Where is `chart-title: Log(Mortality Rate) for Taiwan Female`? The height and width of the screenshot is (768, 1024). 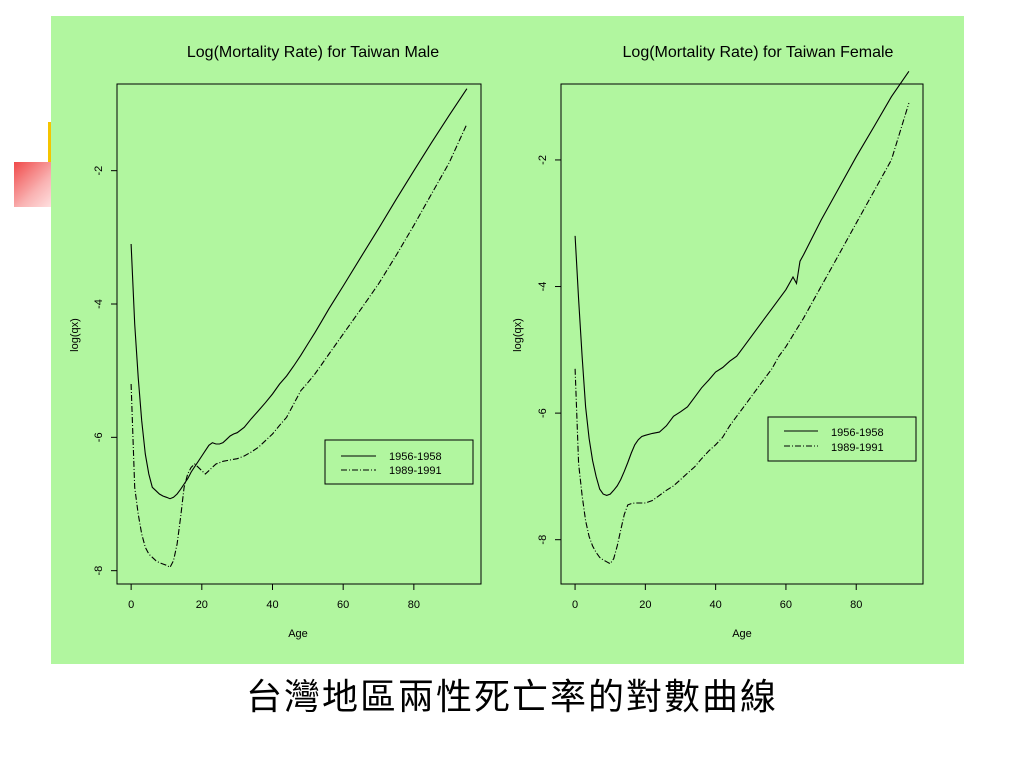
chart-title: Log(Mortality Rate) for Taiwan Female is located at coordinates (758, 52).